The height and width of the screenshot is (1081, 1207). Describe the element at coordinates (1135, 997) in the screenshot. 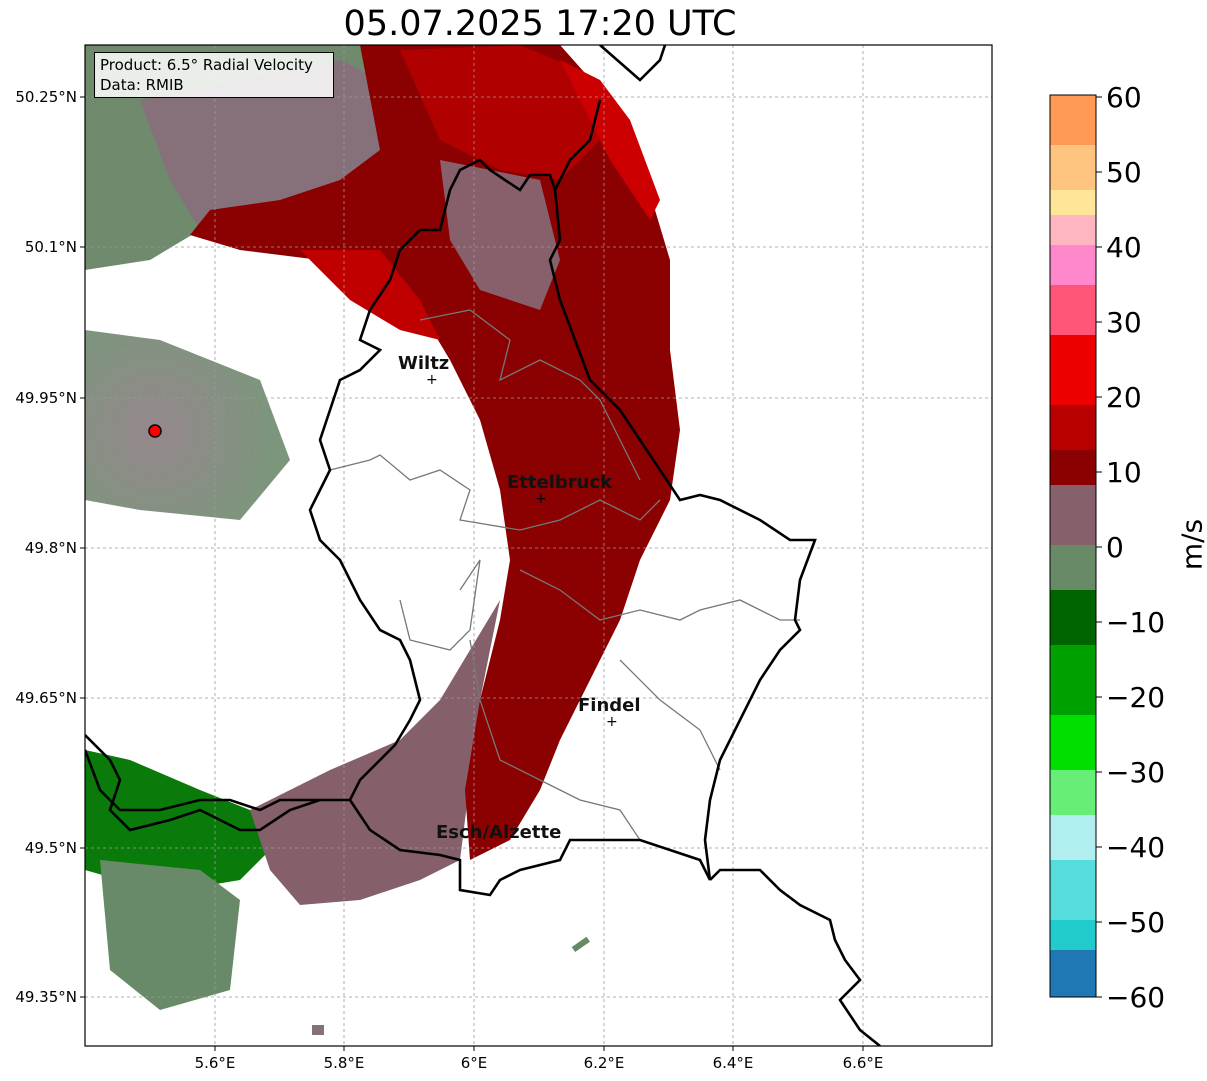

I see `colorbar-tick-label: −60` at that location.